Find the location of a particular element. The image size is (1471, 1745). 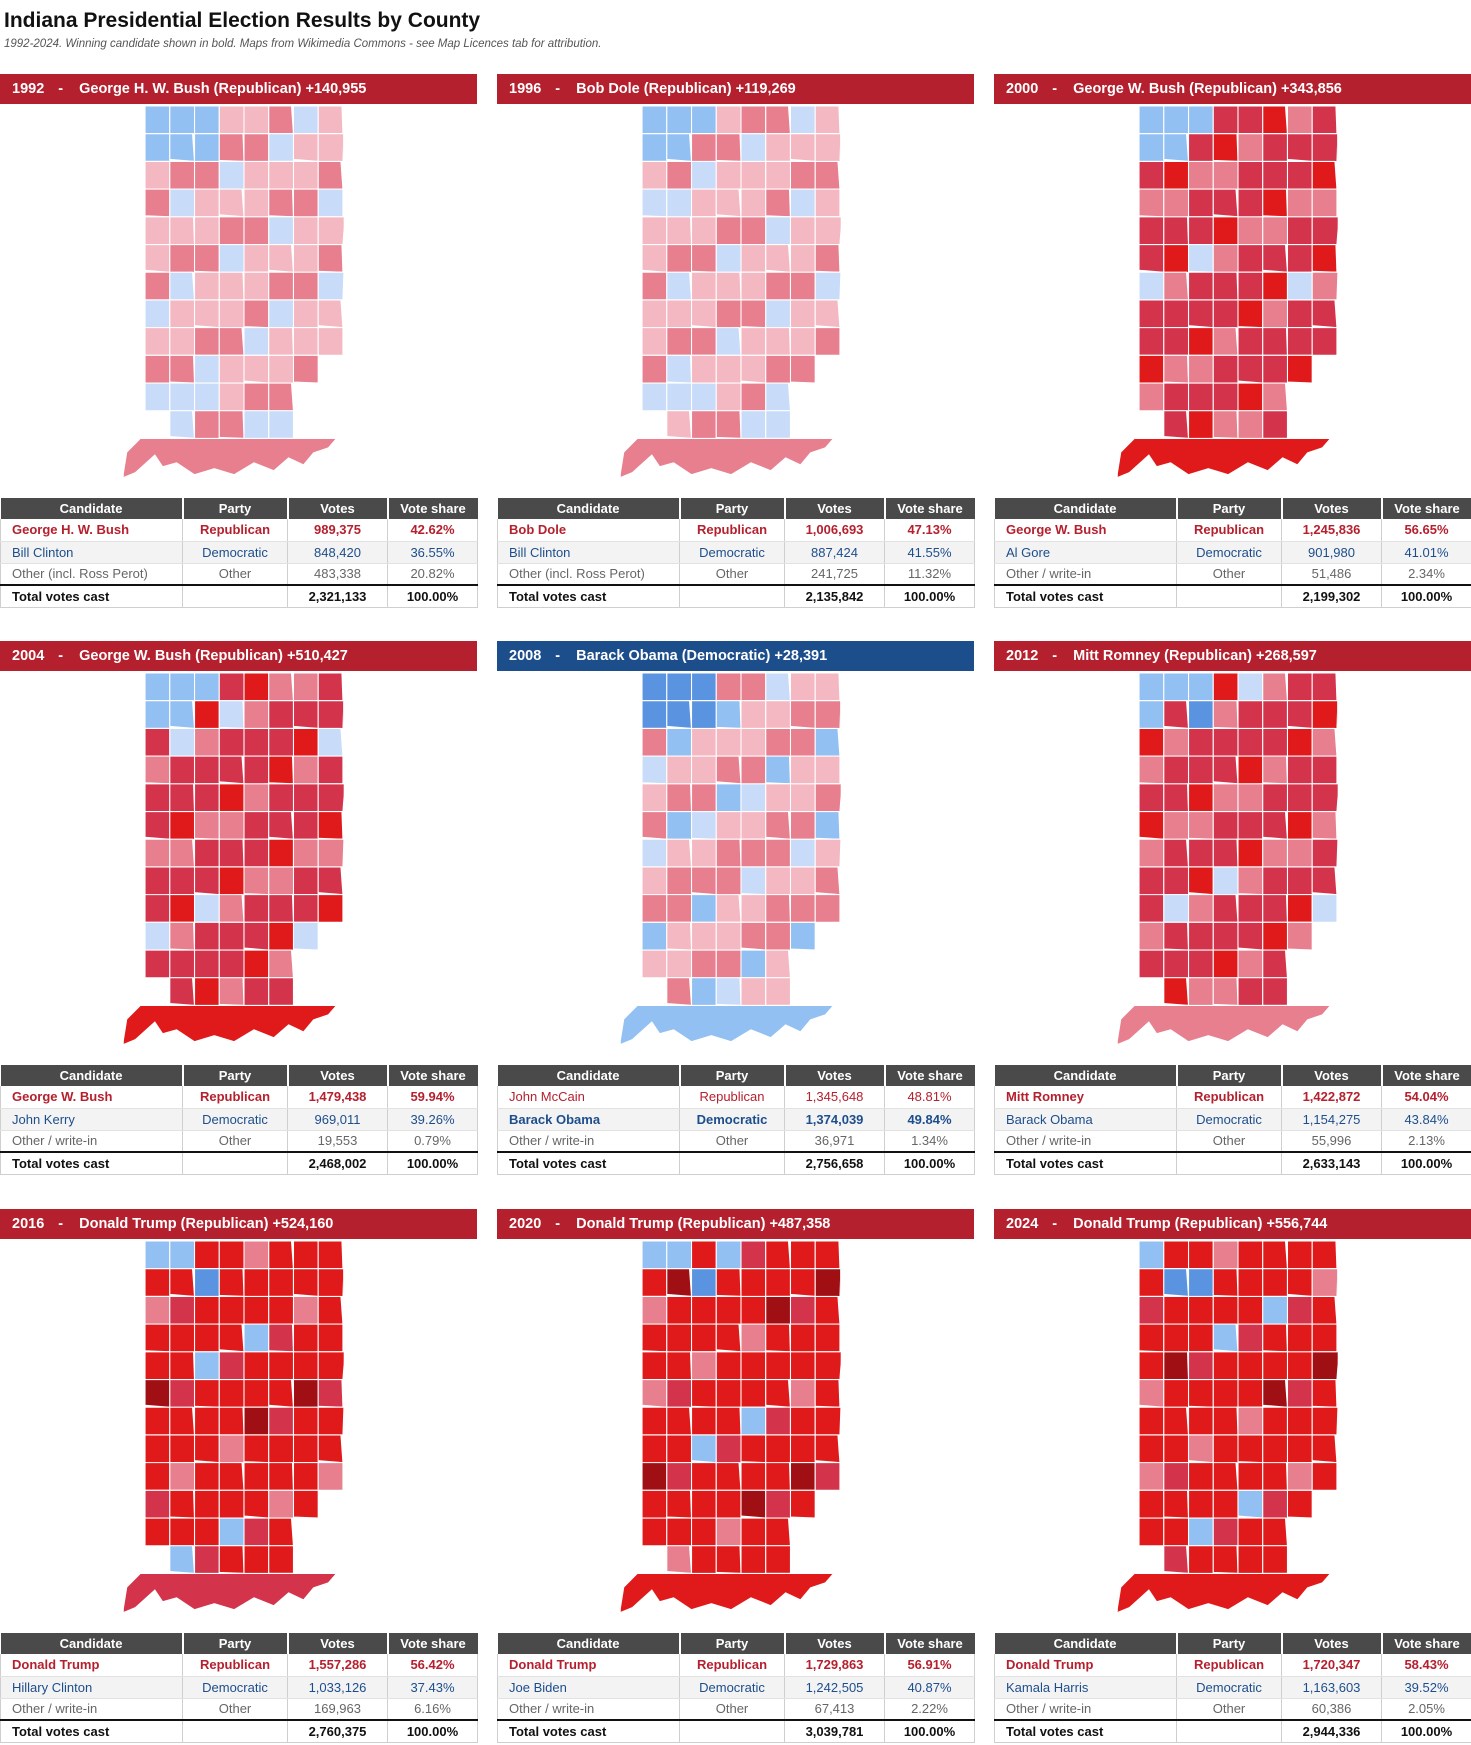

cell-party: Other is located at coordinates (1229, 574).